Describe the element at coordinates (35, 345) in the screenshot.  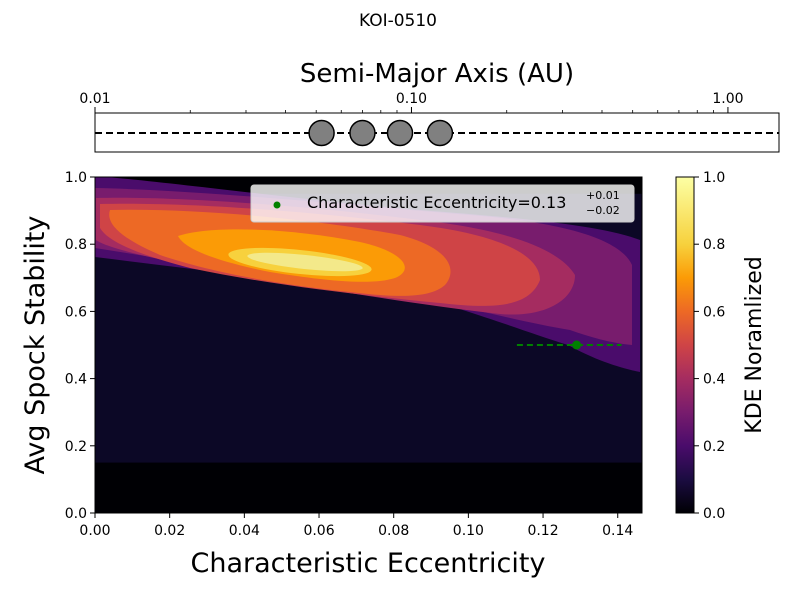
I see `y-axis-label: Avg Spock Stability` at that location.